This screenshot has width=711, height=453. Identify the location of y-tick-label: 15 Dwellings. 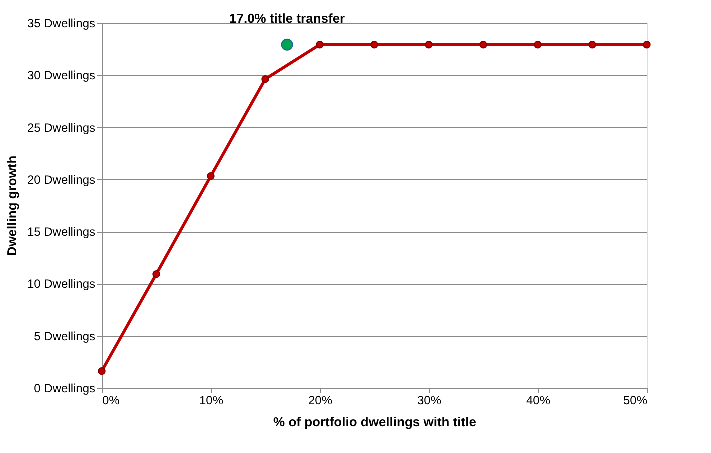
(61, 232).